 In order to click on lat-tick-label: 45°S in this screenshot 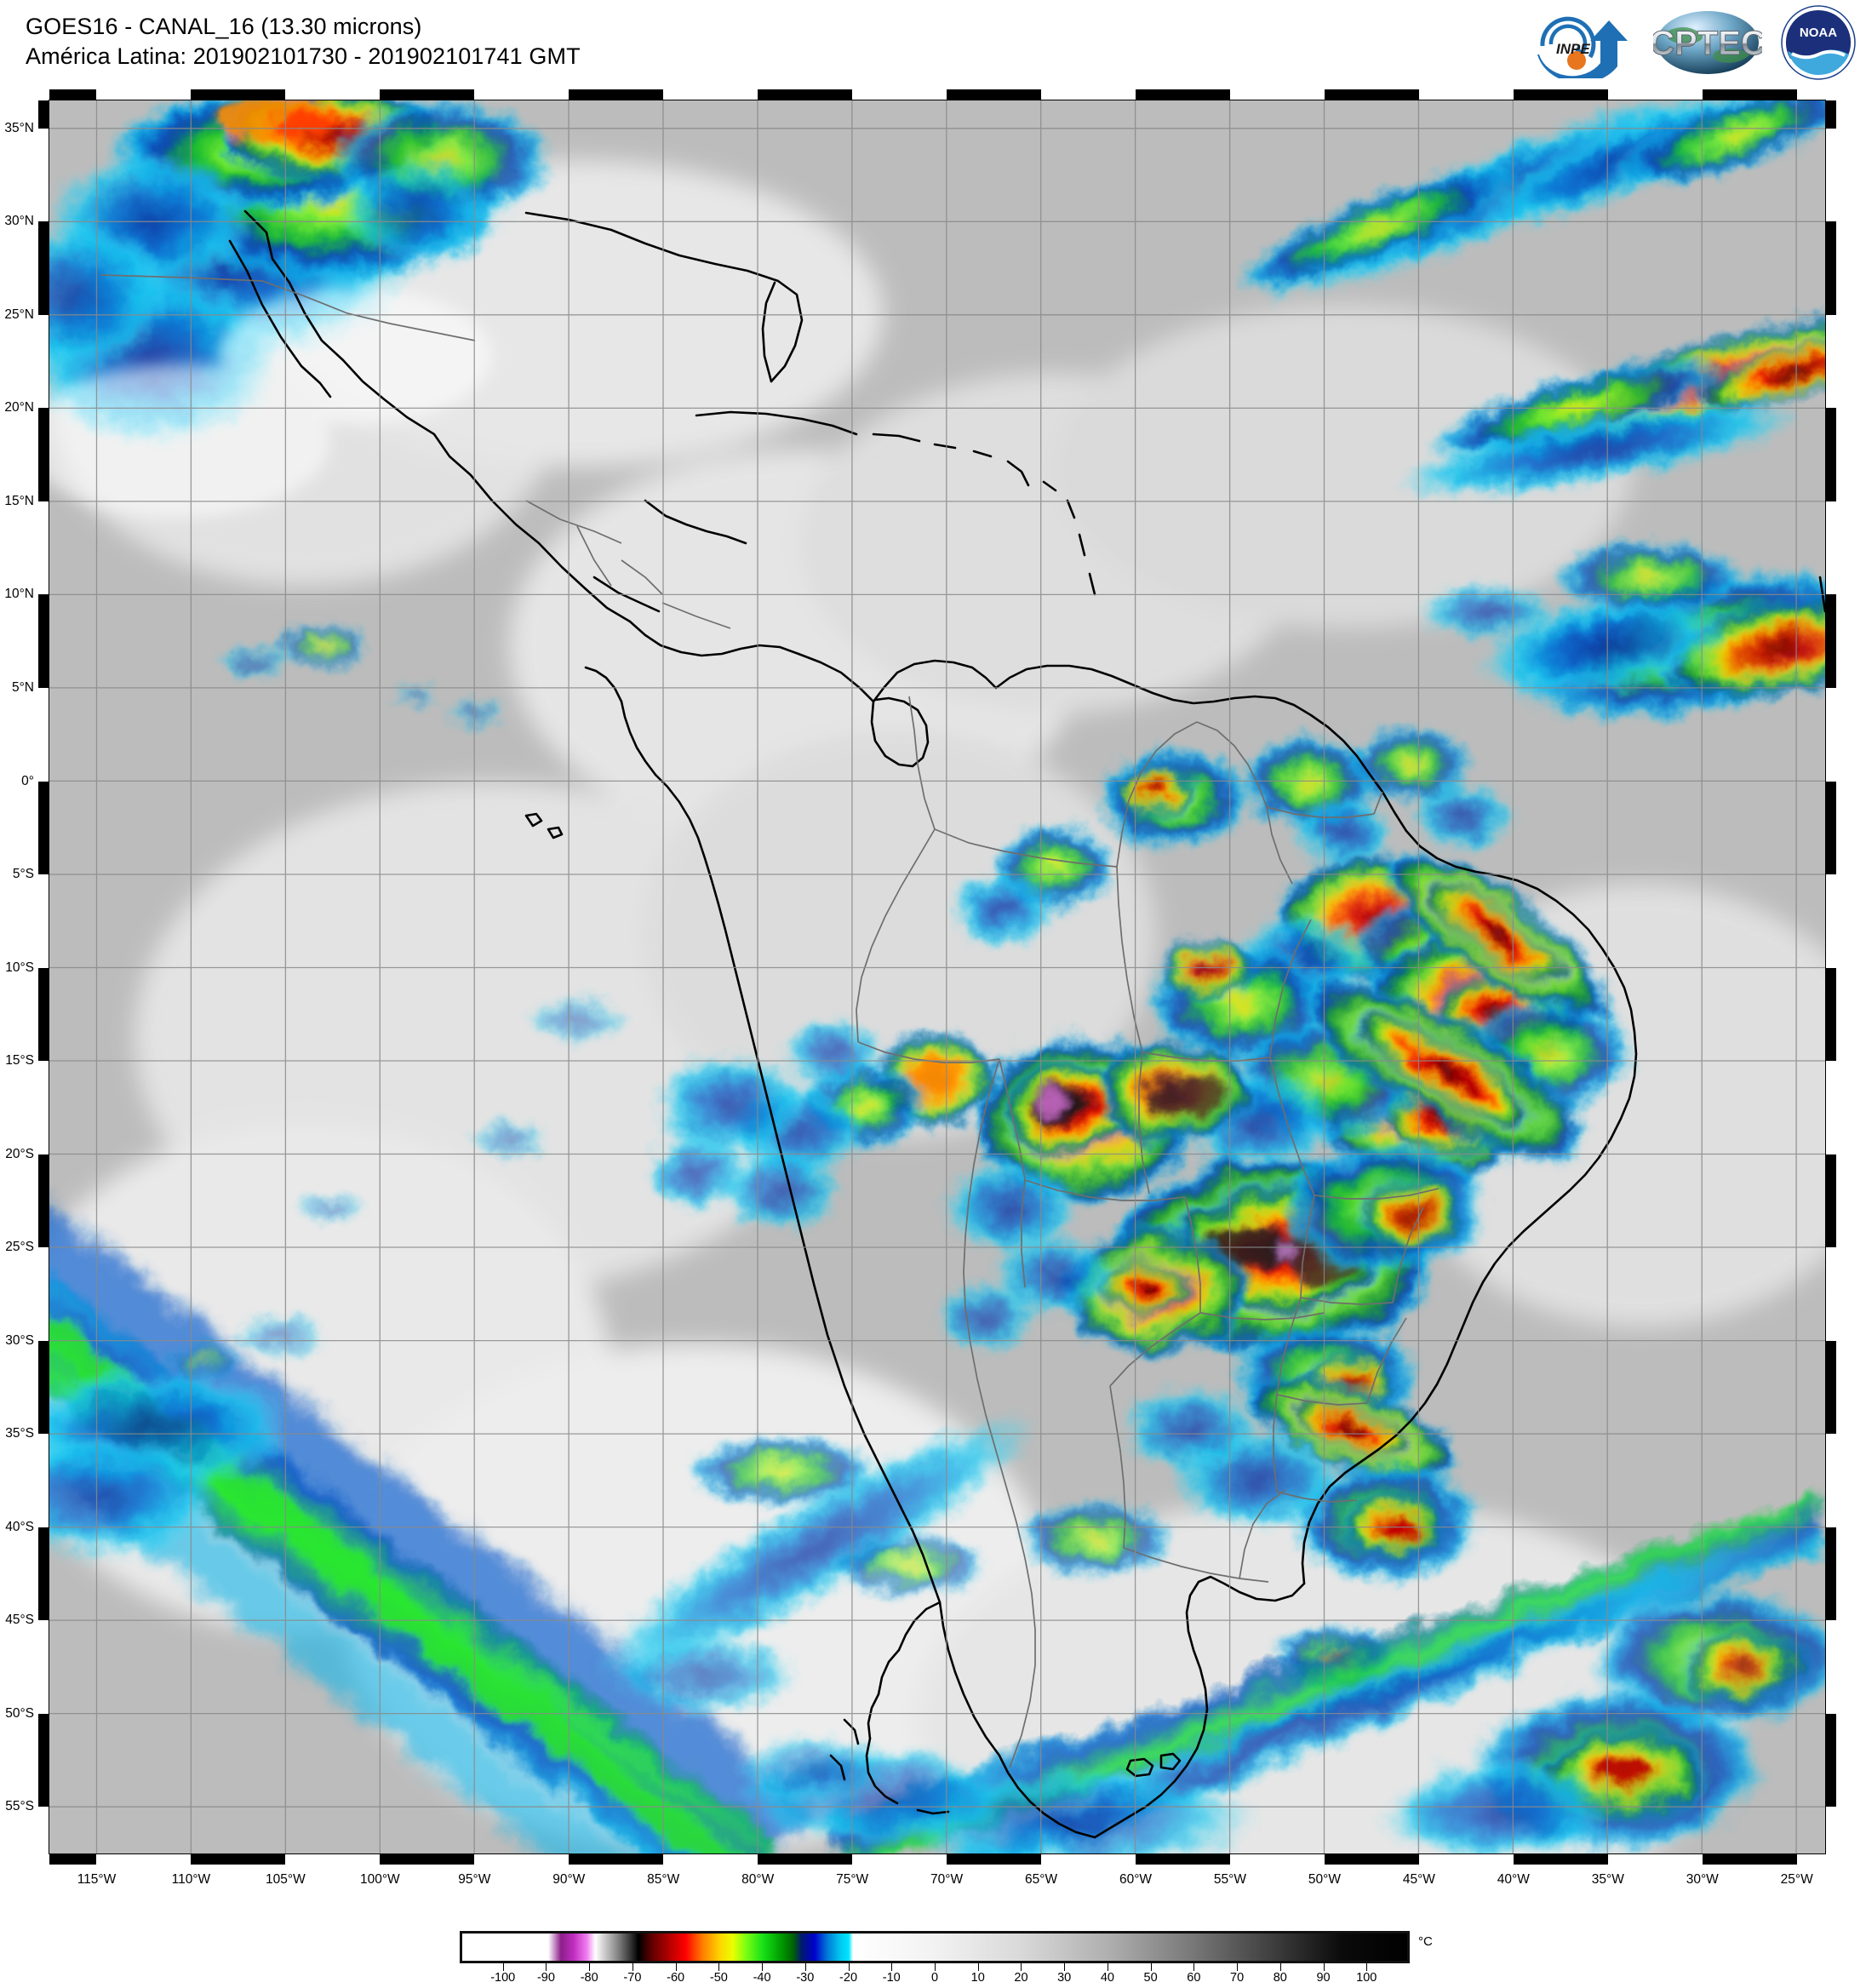, I will do `click(19, 1620)`.